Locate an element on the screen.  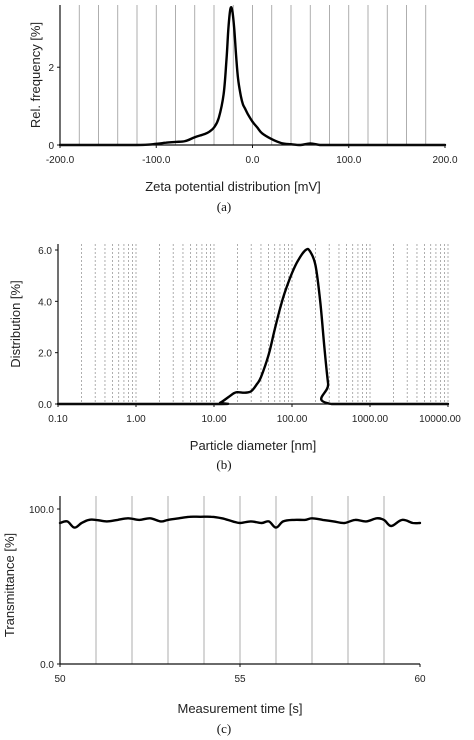
panel-a-caption: (a) is located at coordinates (224, 206).